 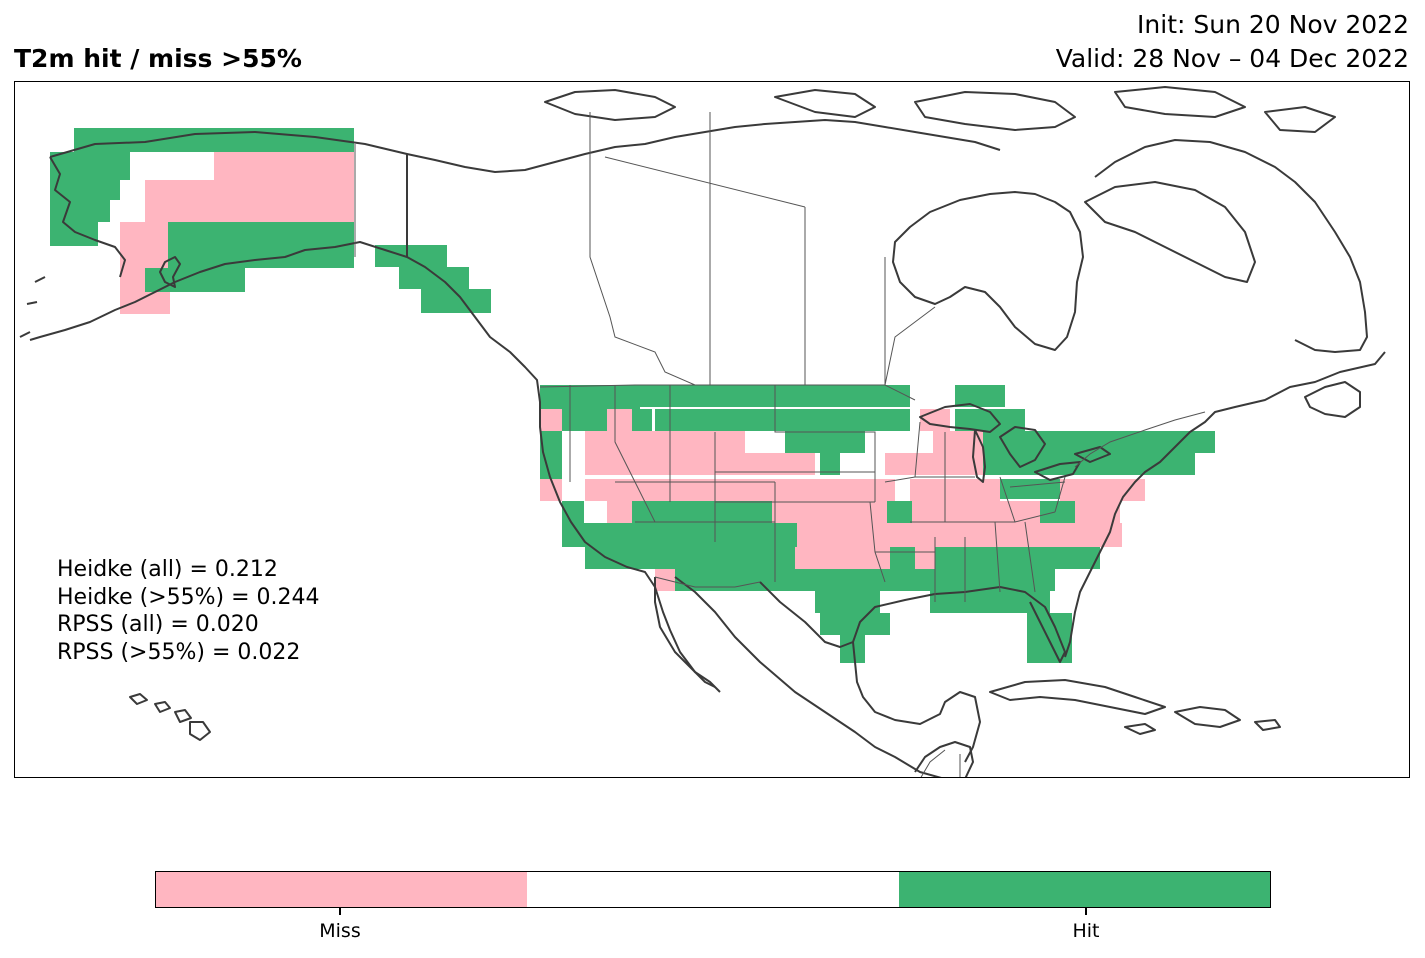 What do you see at coordinates (170, 717) in the screenshot?
I see `hawaii` at bounding box center [170, 717].